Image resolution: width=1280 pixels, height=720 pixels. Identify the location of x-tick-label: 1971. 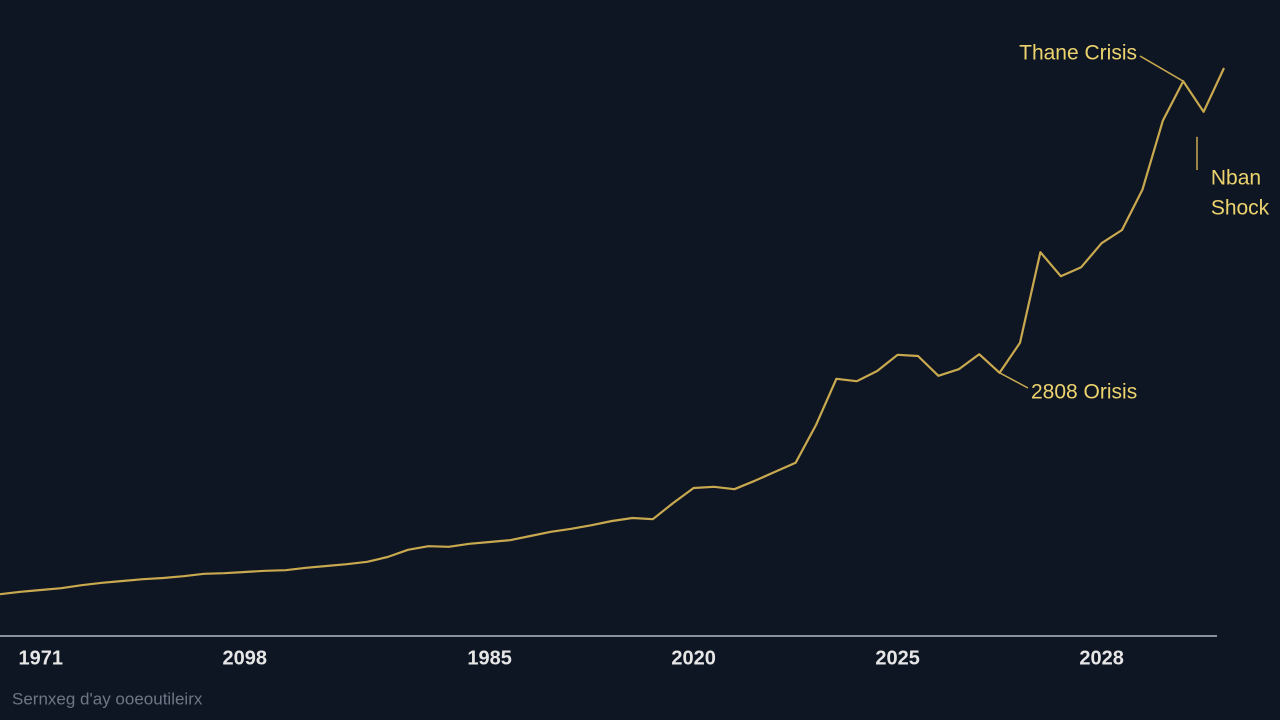
(41, 658).